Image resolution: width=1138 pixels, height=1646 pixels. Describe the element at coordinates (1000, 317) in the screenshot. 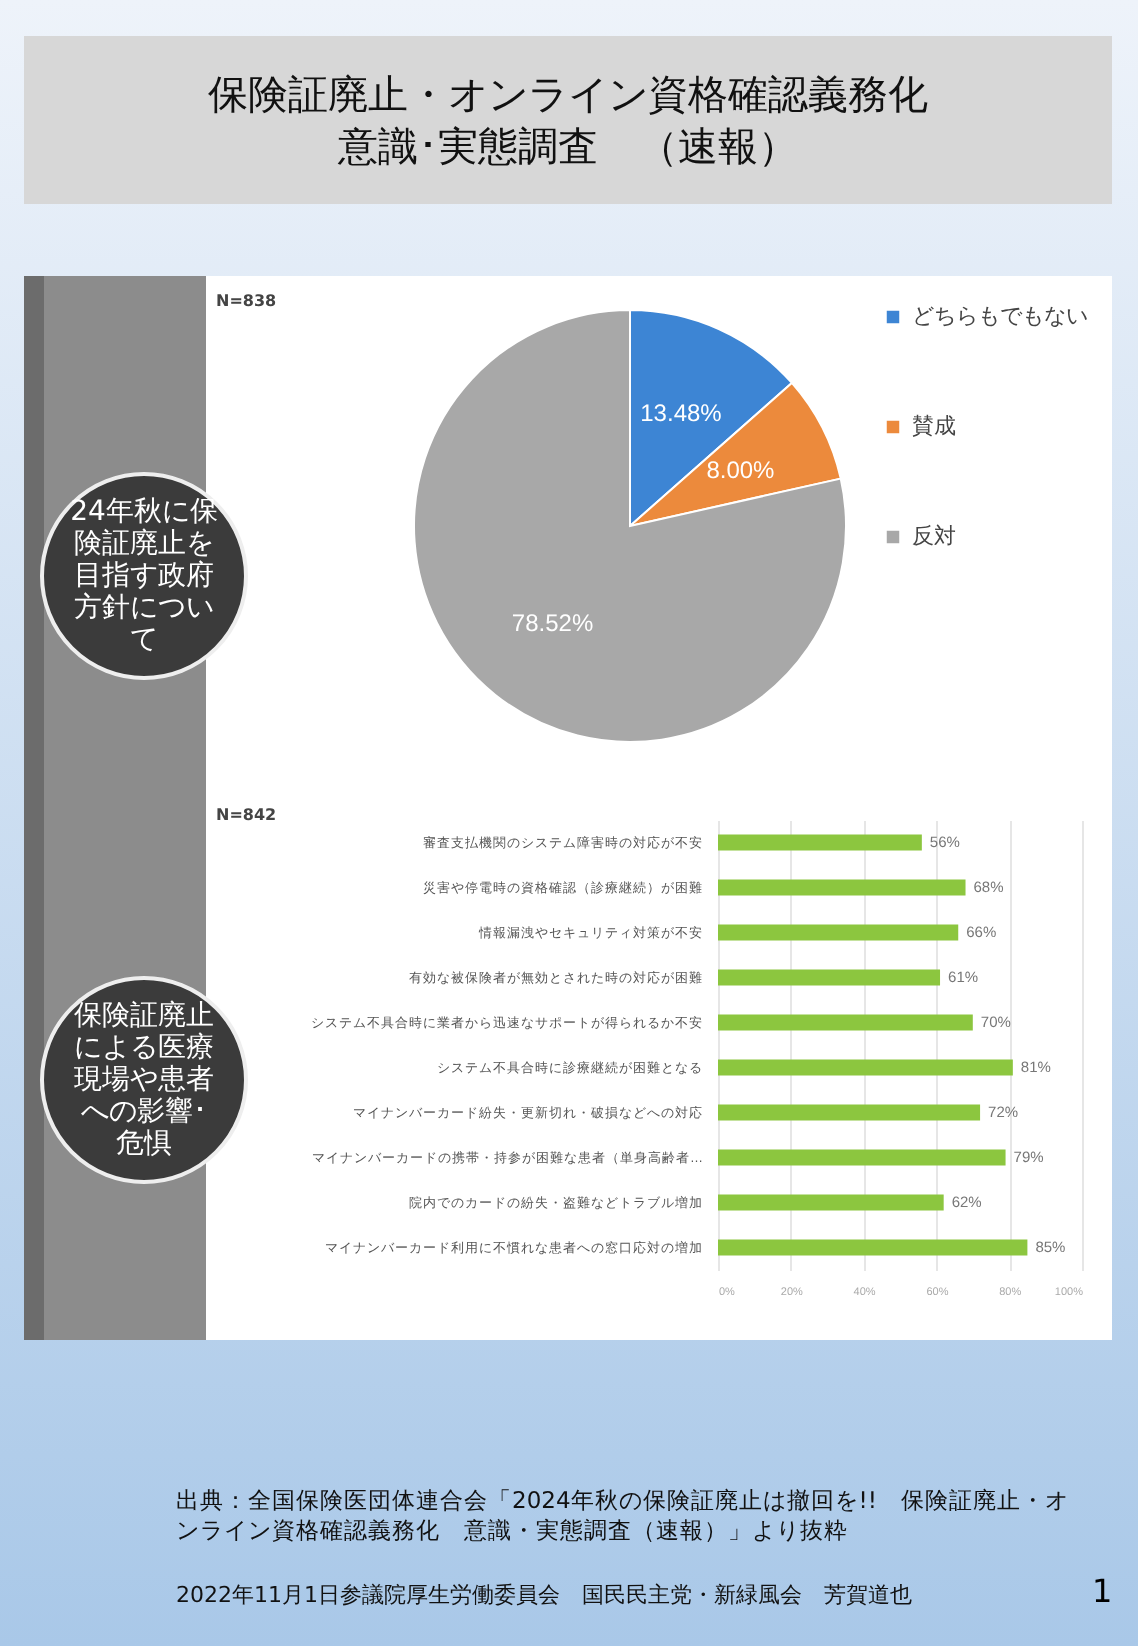

I see `legend-label: どちらもでもない` at that location.